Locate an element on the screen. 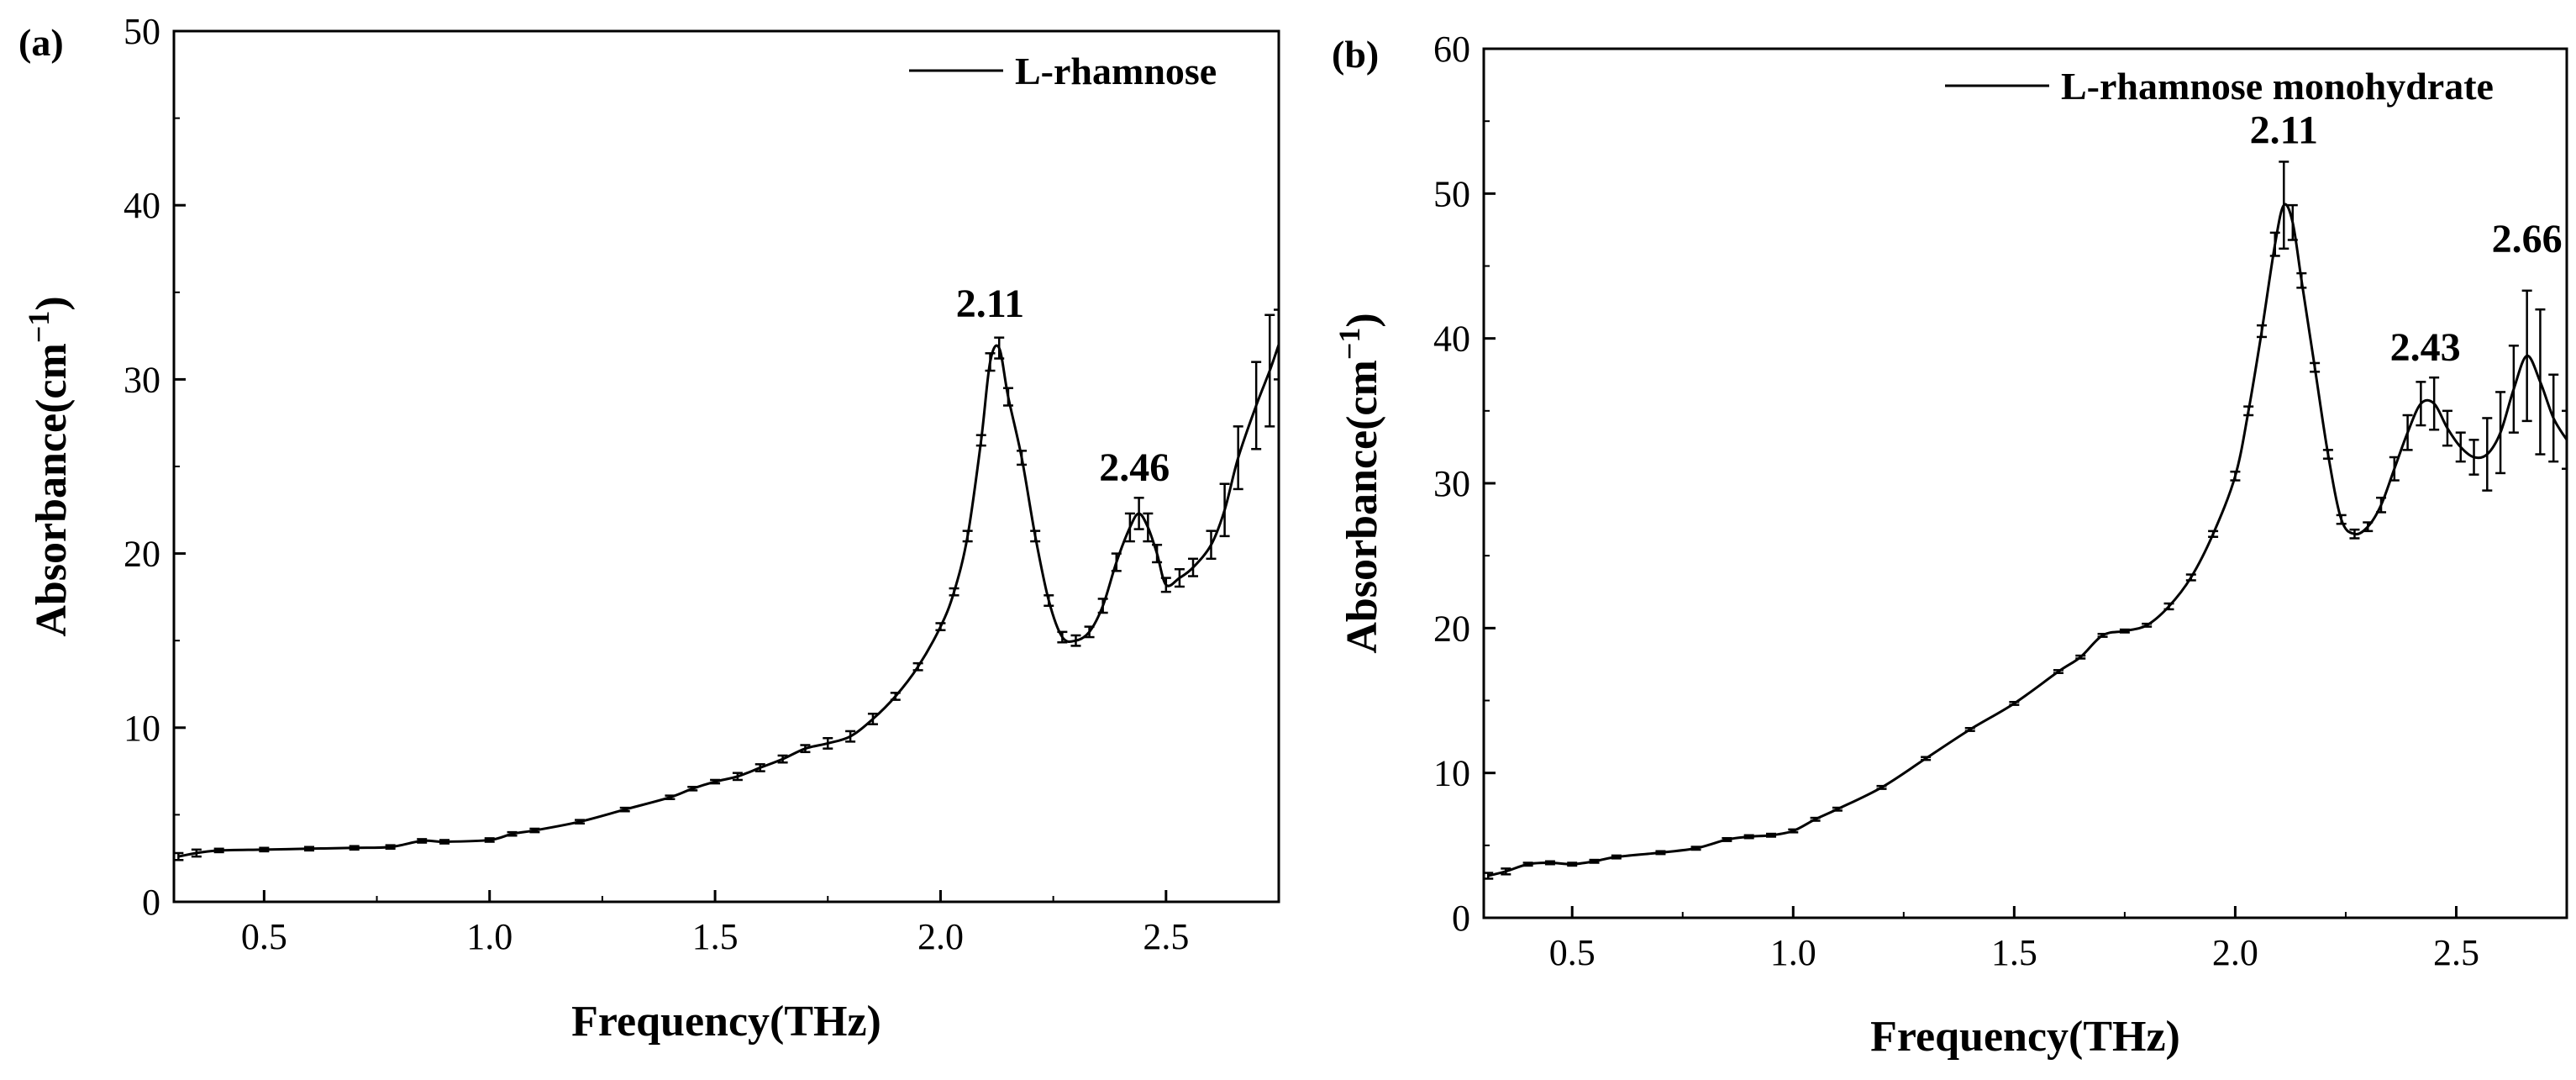 Image resolution: width=2576 pixels, height=1080 pixels. panel-label: (a) is located at coordinates (41, 43).